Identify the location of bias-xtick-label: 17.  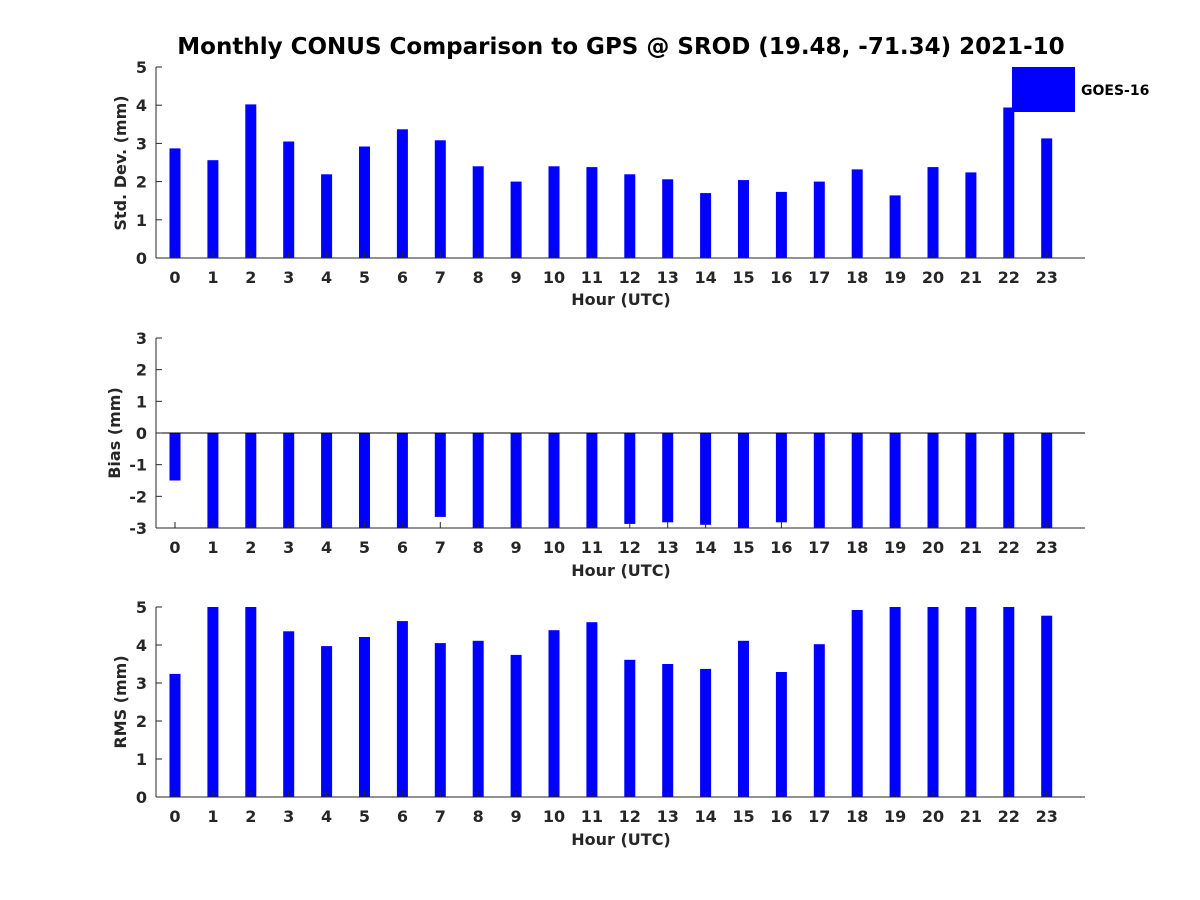
(819, 547).